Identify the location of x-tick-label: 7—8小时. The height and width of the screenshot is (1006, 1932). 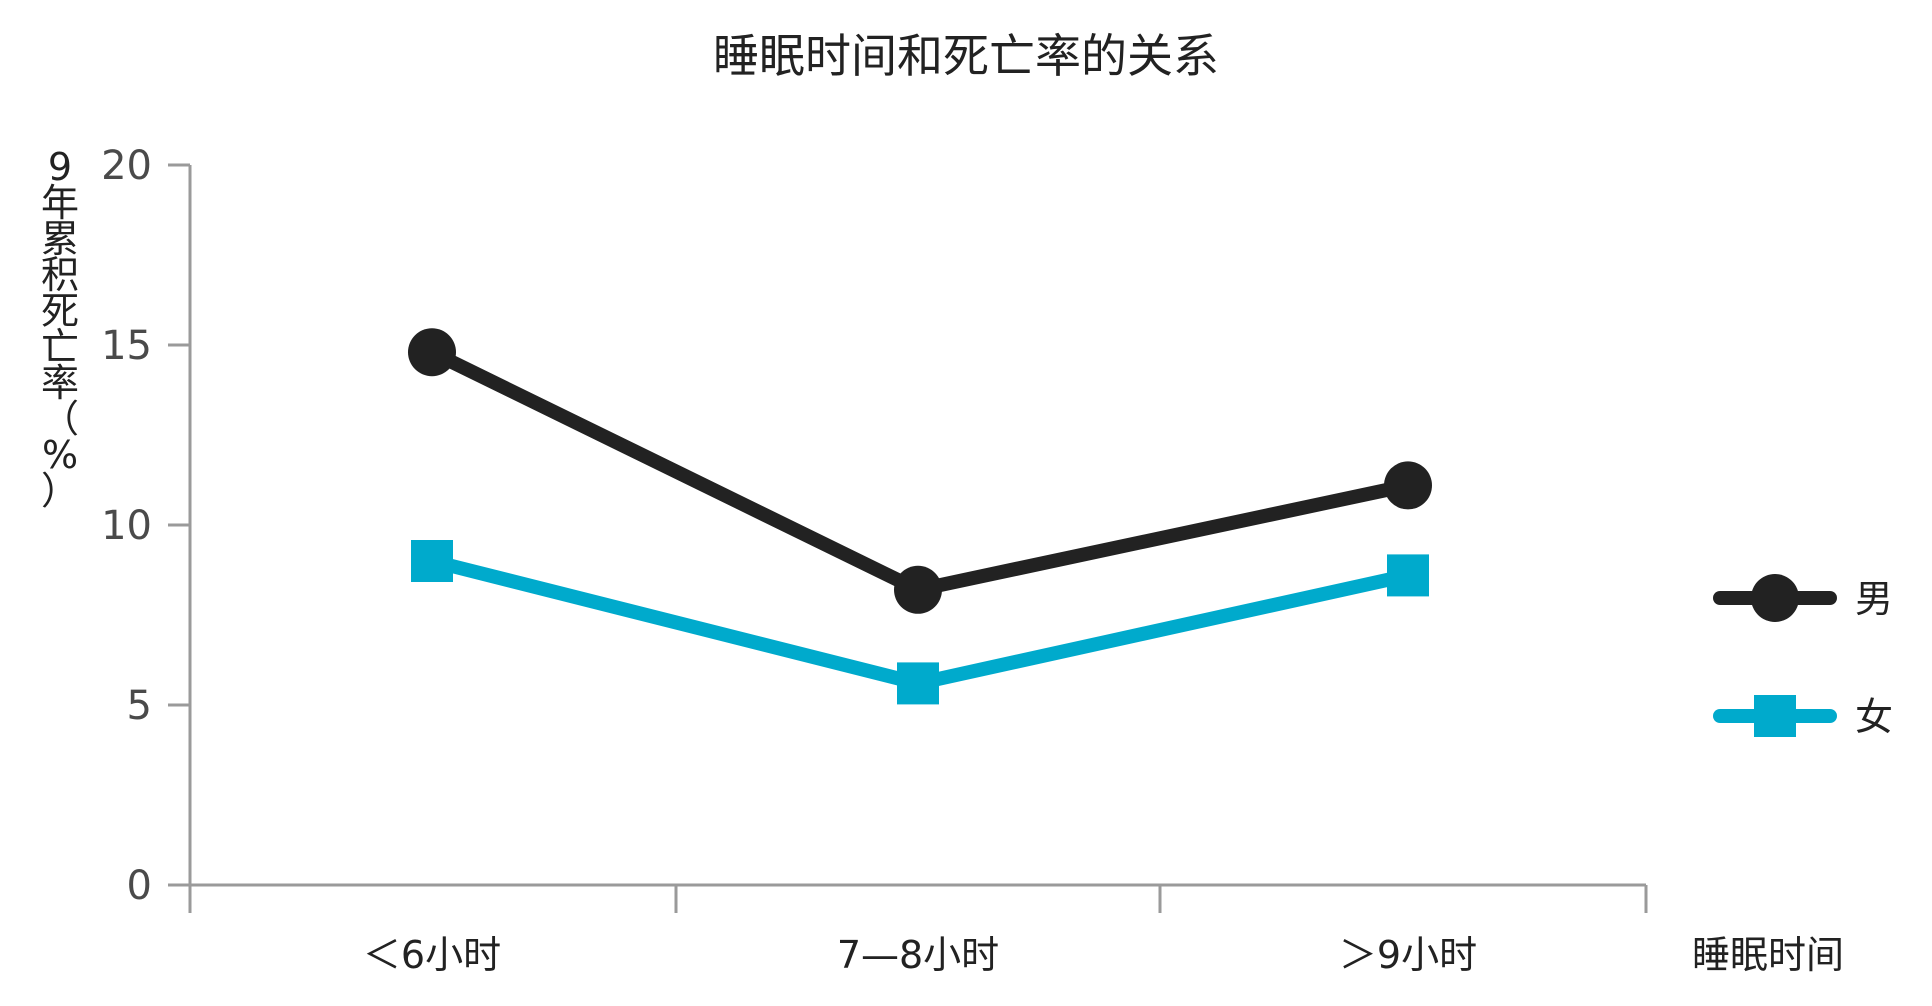
(918, 955).